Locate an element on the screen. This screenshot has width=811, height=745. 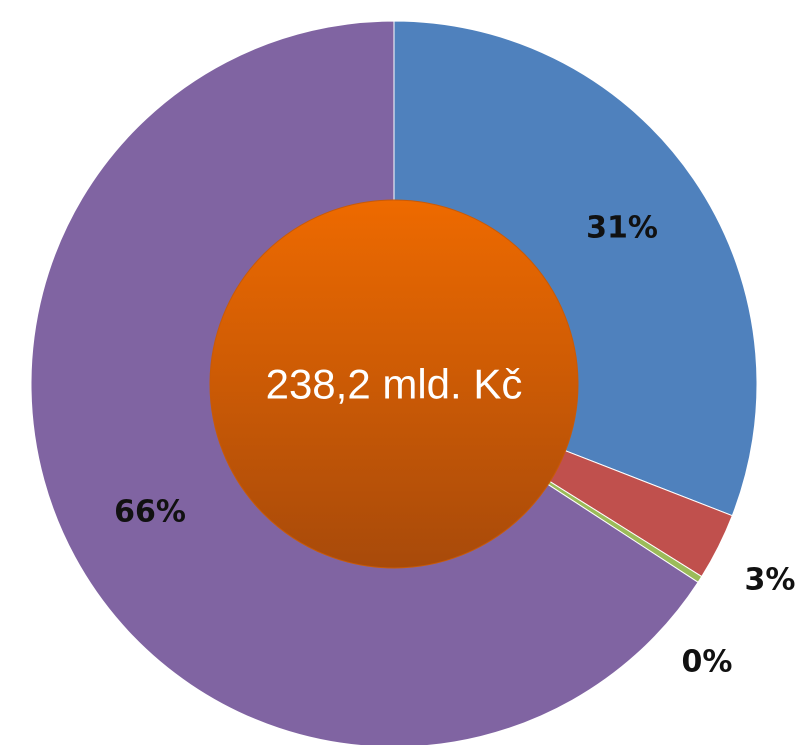
center-total-label: 238,2 mld. Kč is located at coordinates (394, 384).